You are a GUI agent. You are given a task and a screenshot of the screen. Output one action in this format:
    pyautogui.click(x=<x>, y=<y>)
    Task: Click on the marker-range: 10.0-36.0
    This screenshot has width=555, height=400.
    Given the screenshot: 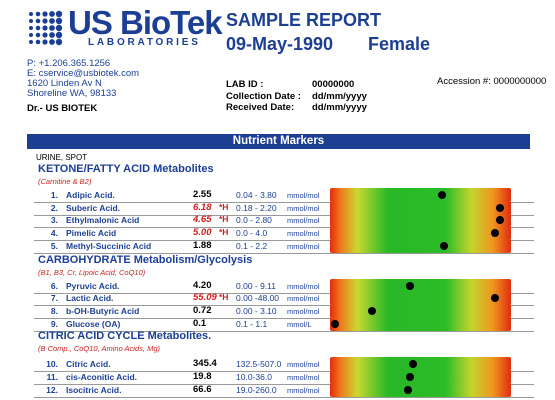 What is the action you would take?
    pyautogui.click(x=254, y=377)
    